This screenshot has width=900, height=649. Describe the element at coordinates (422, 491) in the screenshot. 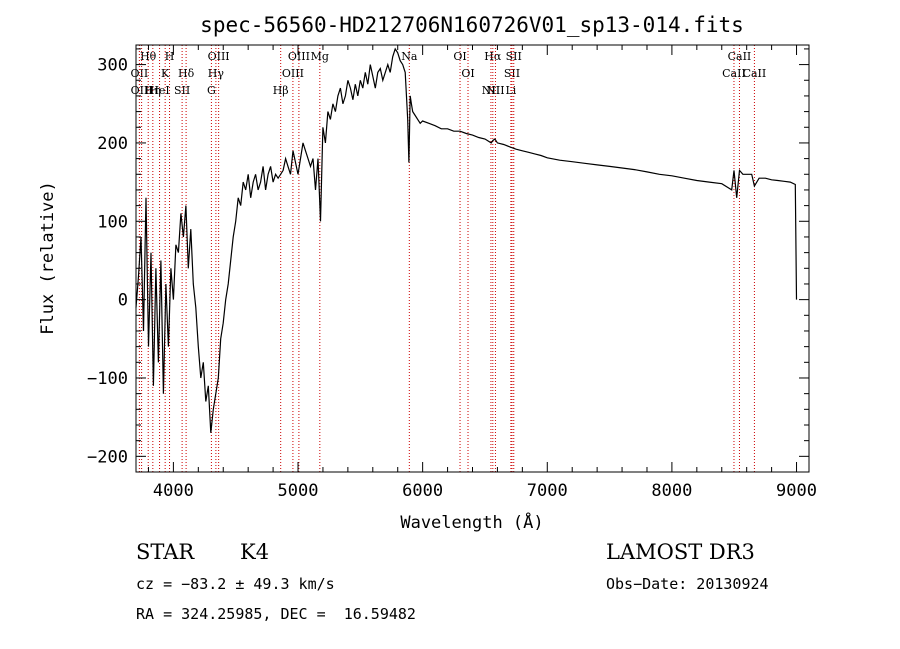

I see `x-tick-label: 6000` at that location.